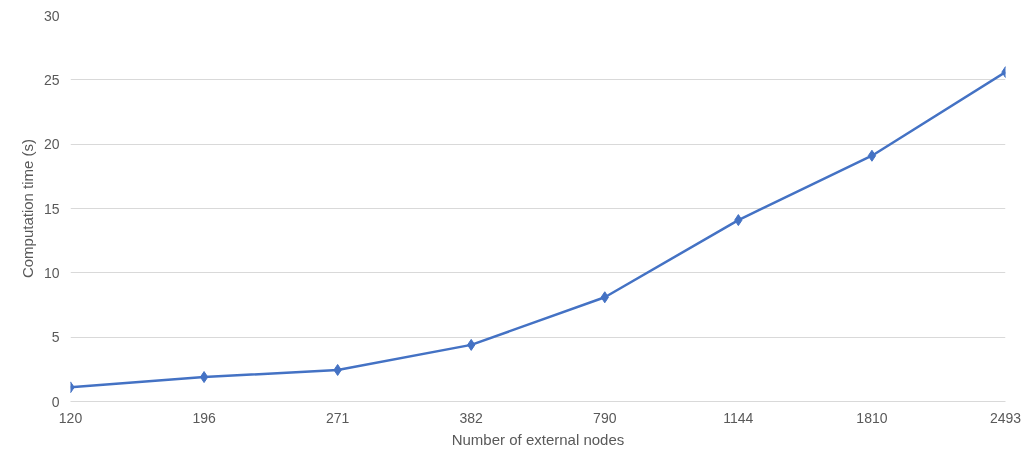 The image size is (1031, 454). I want to click on x-tick-label: 1810, so click(872, 417).